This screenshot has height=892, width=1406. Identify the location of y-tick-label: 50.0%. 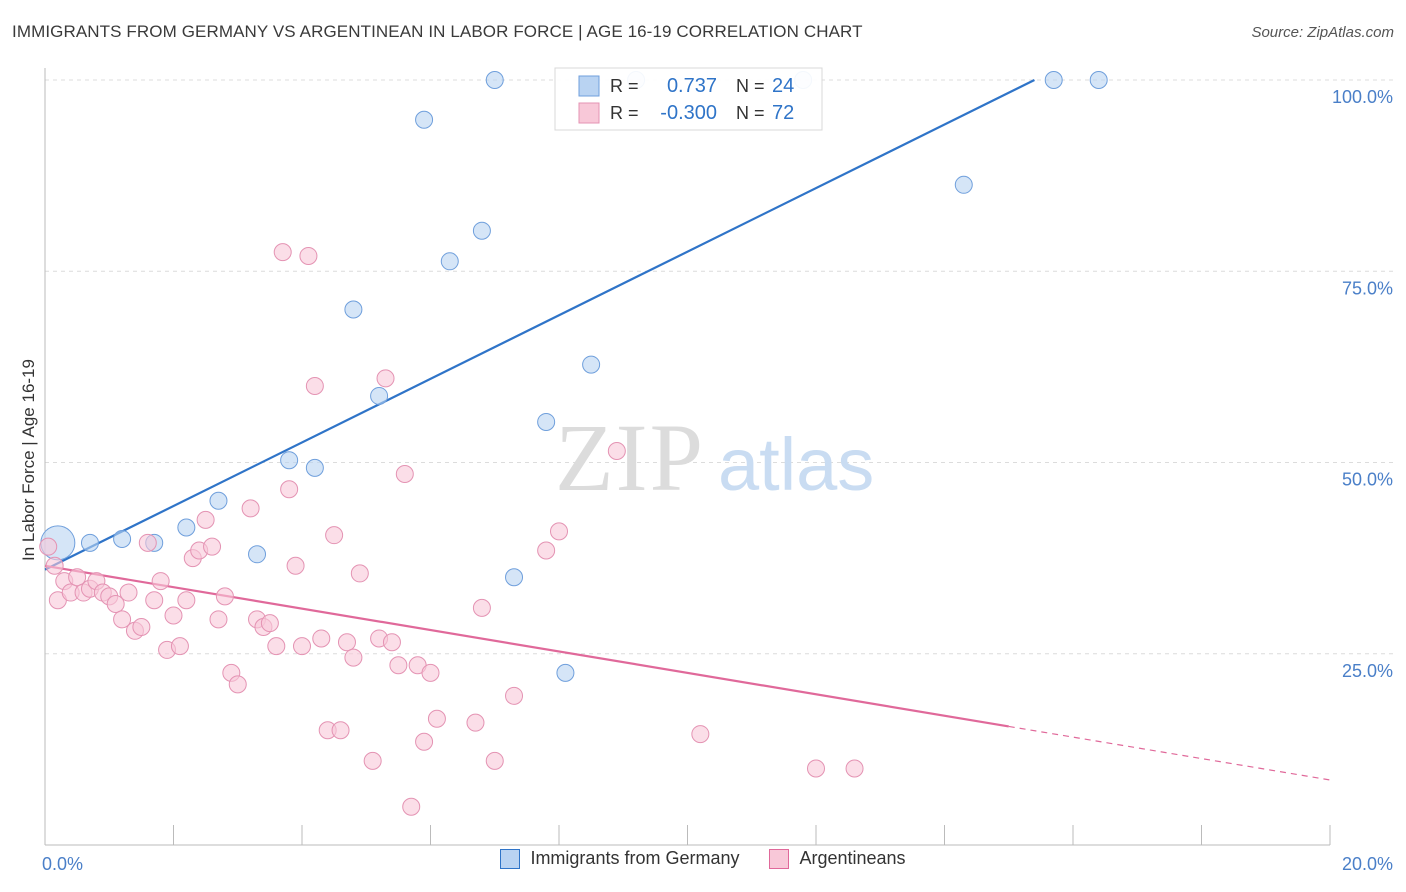
(1367, 480).